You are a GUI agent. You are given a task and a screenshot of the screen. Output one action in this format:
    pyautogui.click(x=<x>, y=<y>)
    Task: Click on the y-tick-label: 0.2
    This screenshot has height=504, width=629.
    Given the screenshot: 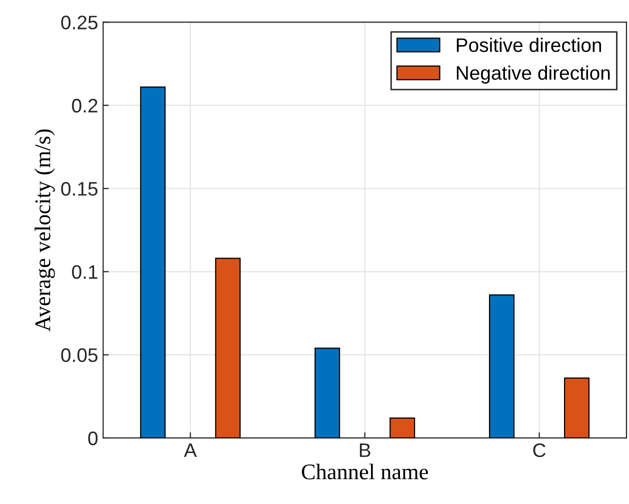 What is the action you would take?
    pyautogui.click(x=85, y=105)
    